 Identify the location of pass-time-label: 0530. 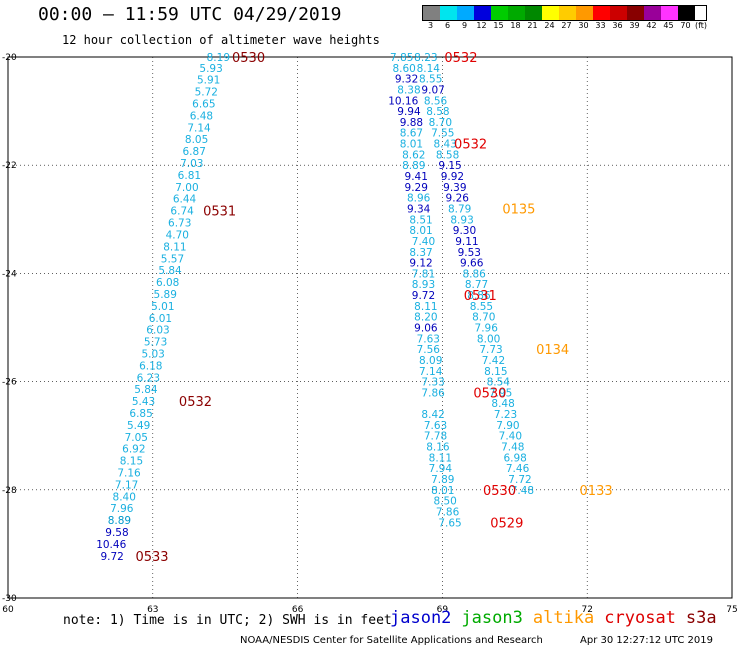
(248, 58).